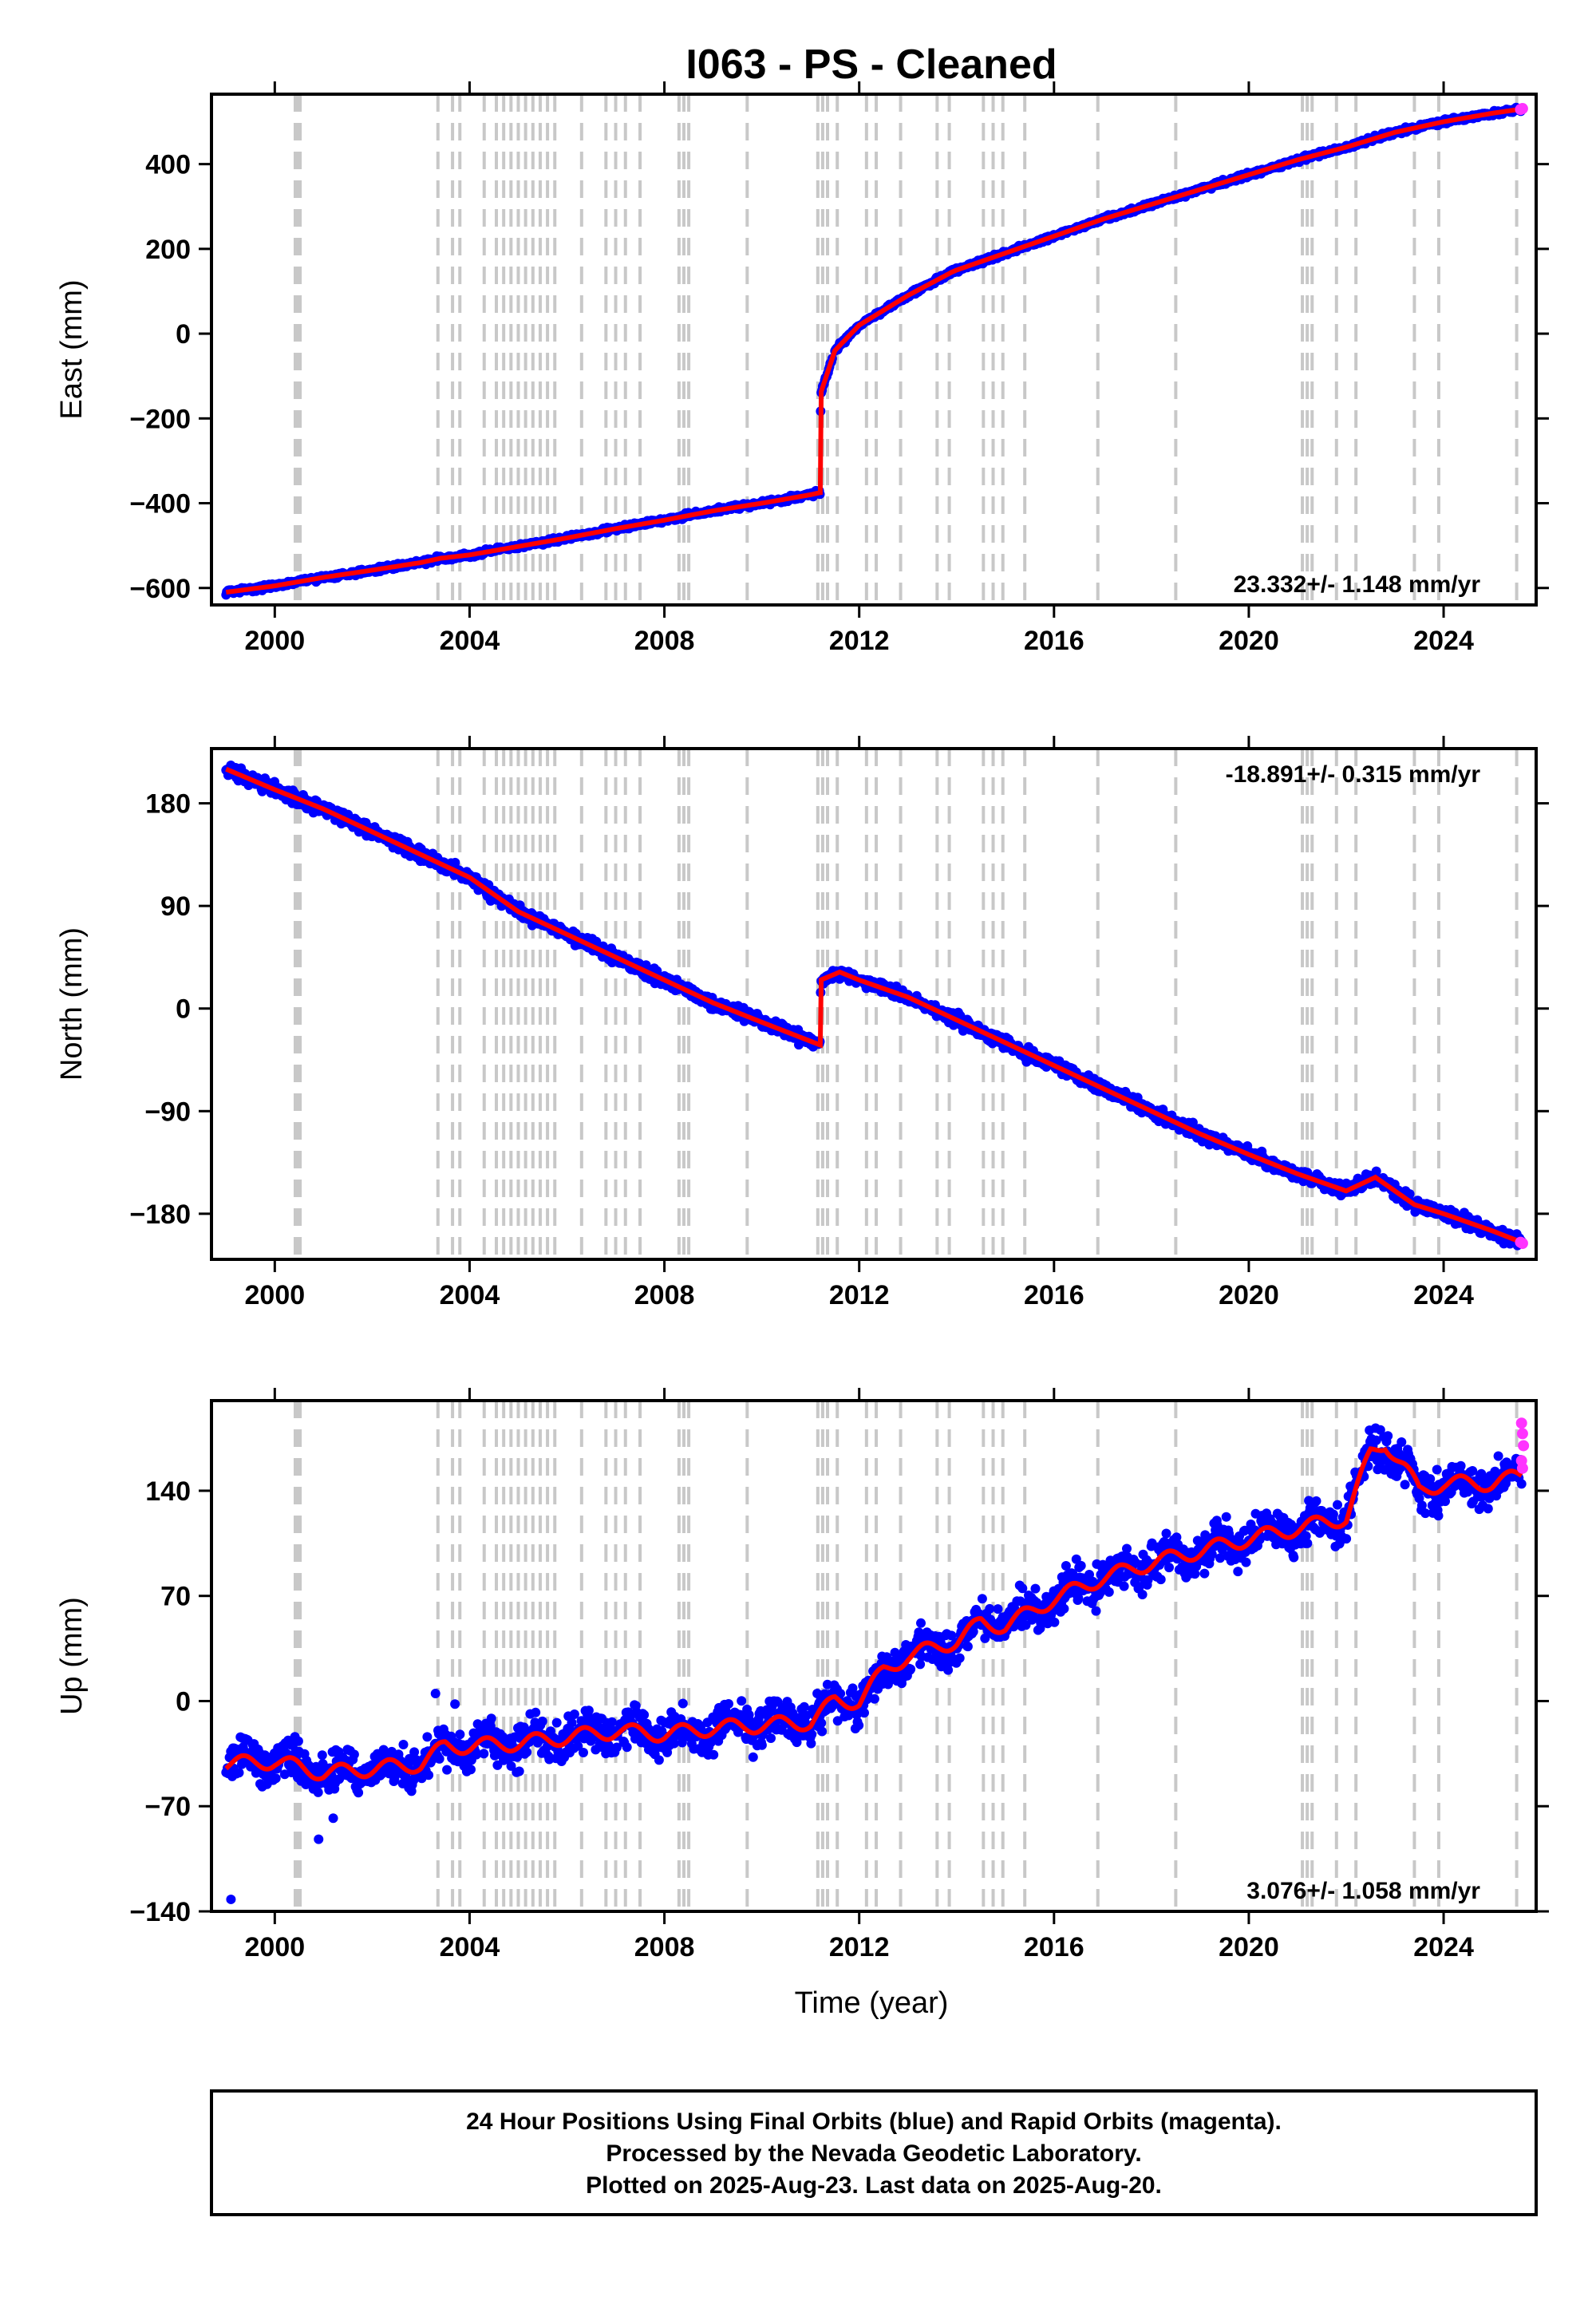 This screenshot has height=2316, width=1596. What do you see at coordinates (1357, 584) in the screenshot?
I see `rate-label: 23.332+/- 1.148 mm/yr` at bounding box center [1357, 584].